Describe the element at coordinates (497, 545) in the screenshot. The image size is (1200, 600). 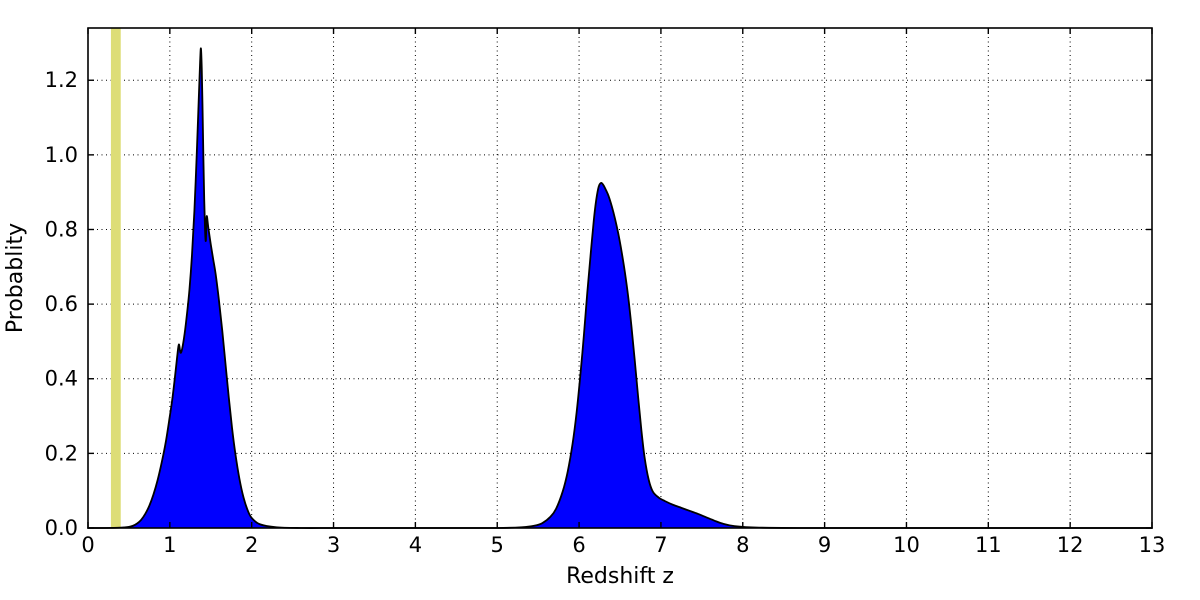
I see `x-tick-label: 5` at that location.